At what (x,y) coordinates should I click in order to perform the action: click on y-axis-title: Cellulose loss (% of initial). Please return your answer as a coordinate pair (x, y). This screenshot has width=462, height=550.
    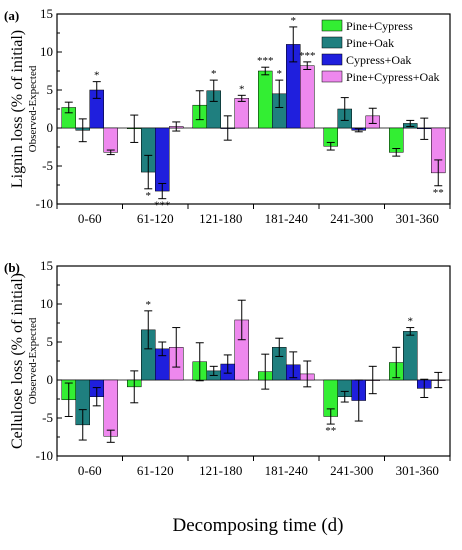
    Looking at the image, I should click on (17, 361).